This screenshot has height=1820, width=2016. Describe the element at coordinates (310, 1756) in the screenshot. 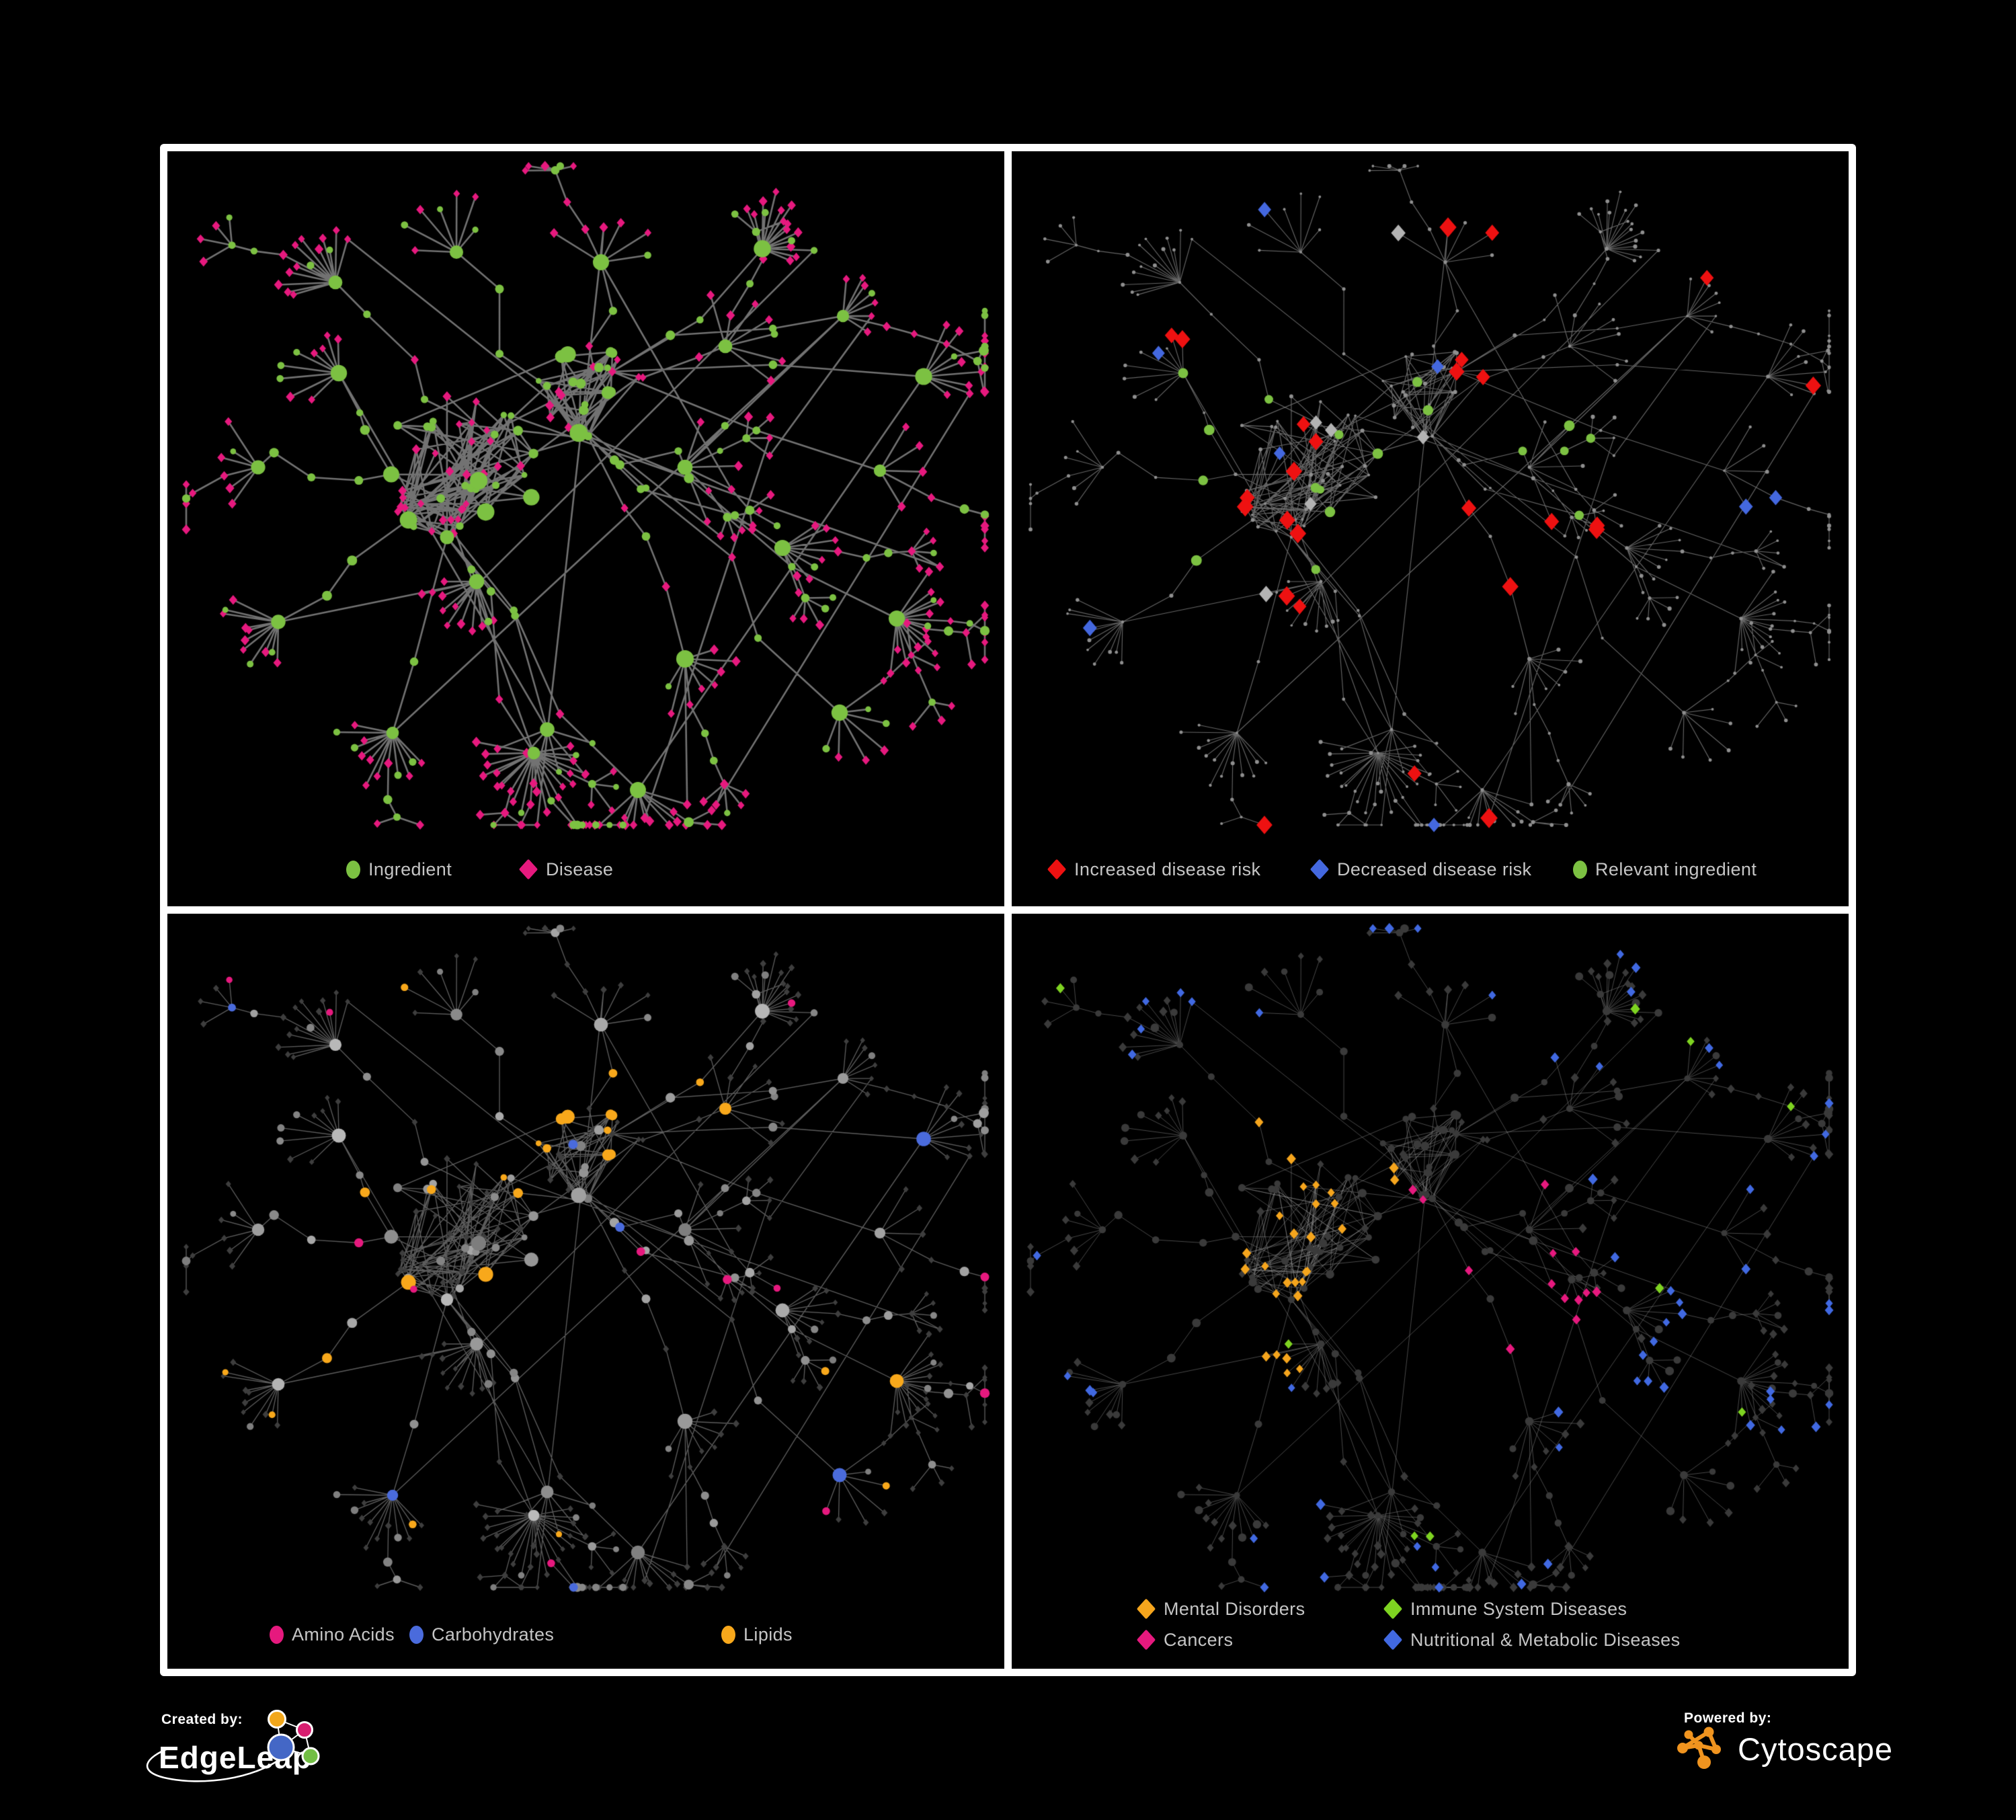

I see `edgeleap-node-green` at that location.